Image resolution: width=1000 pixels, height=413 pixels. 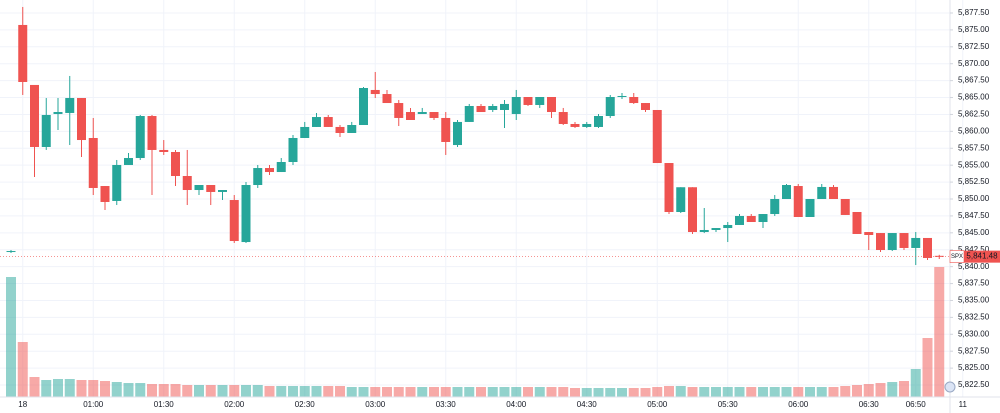 What do you see at coordinates (974, 164) in the screenshot?
I see `y-tick-label: 5,855.00` at bounding box center [974, 164].